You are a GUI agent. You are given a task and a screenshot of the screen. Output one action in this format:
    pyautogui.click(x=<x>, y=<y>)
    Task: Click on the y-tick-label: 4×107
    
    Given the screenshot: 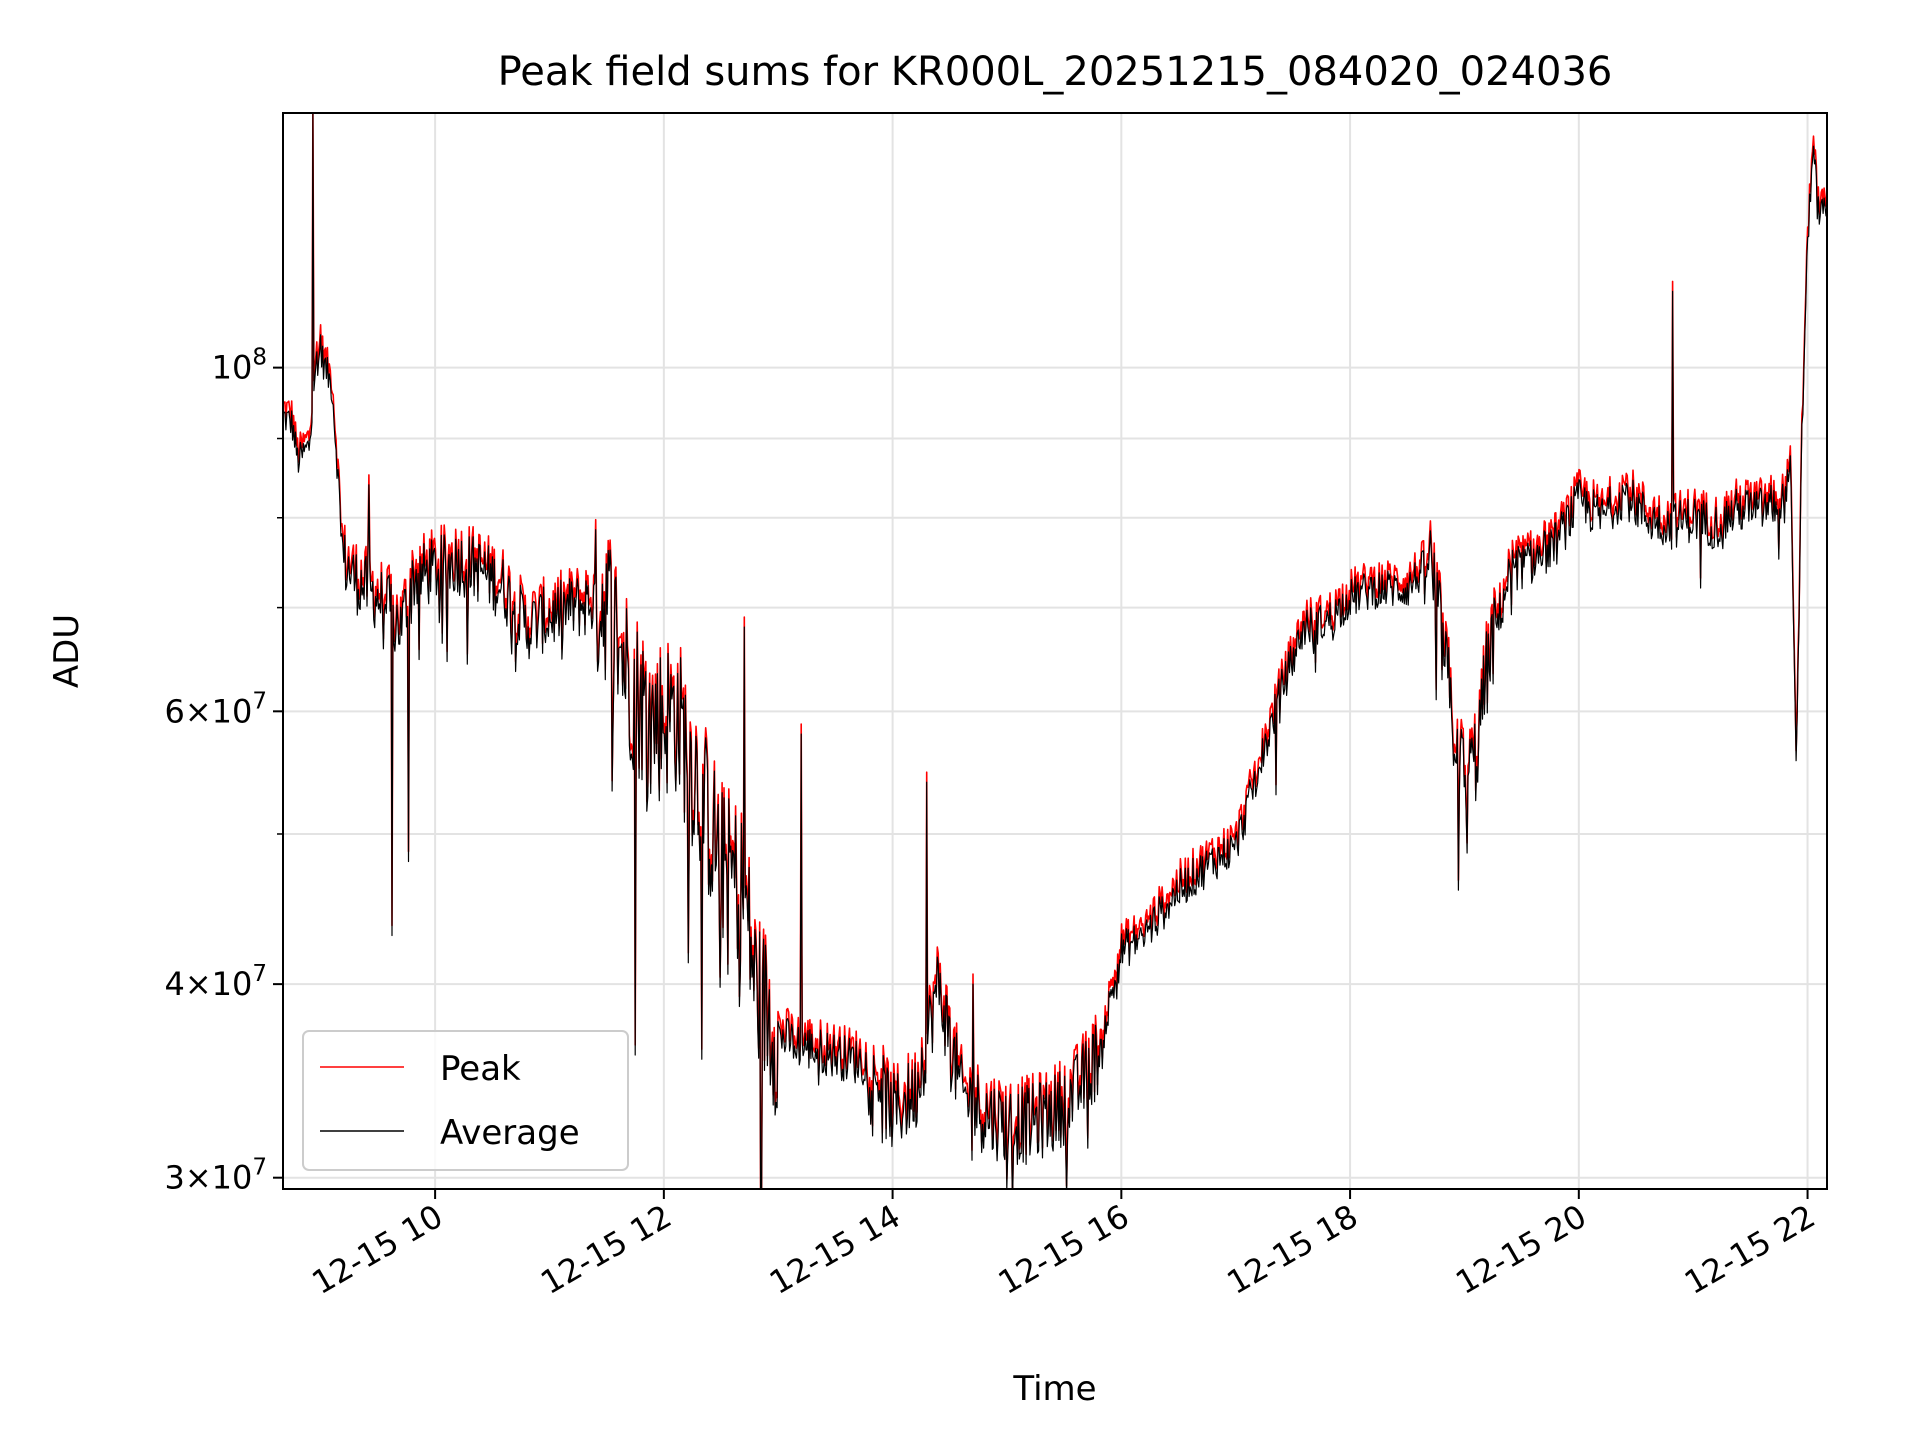 What is the action you would take?
    pyautogui.click(x=215, y=982)
    